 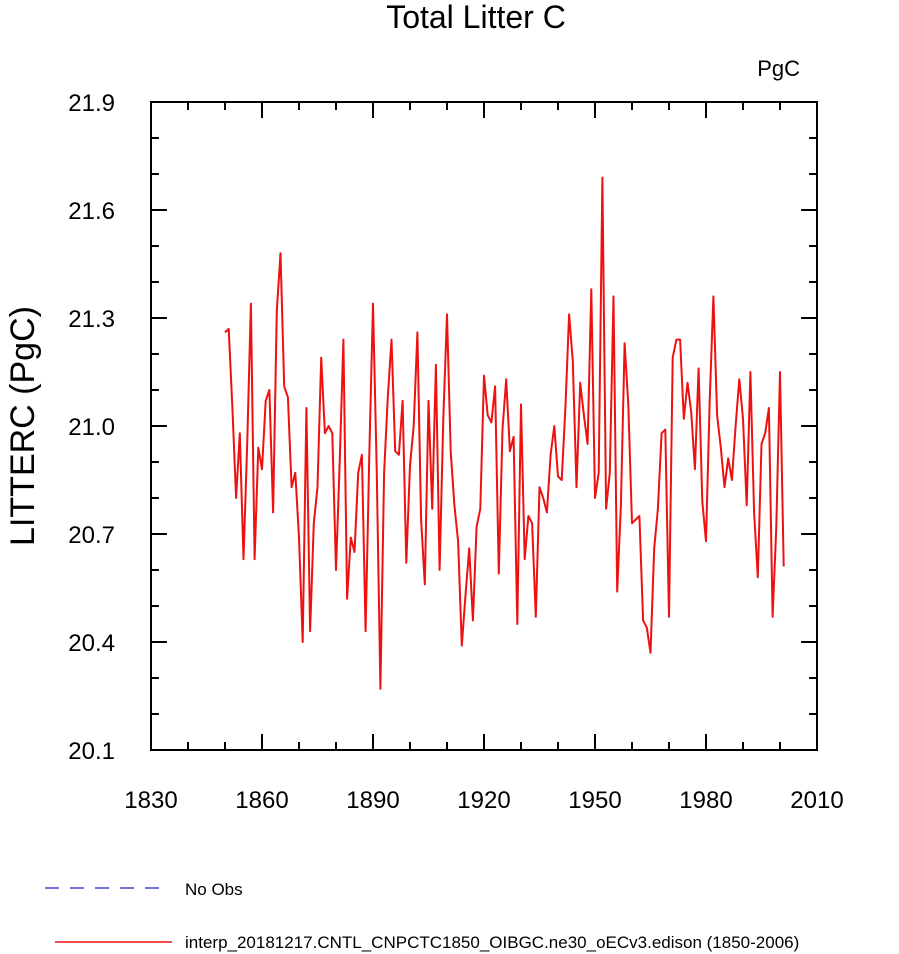 I want to click on x-tick-label: 2010, so click(x=816, y=800).